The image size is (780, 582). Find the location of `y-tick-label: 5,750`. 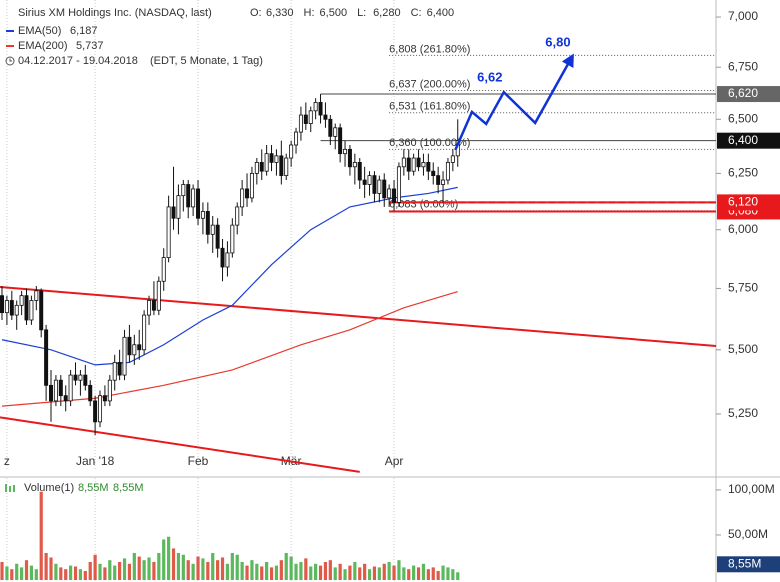

y-tick-label: 5,750 is located at coordinates (743, 288).